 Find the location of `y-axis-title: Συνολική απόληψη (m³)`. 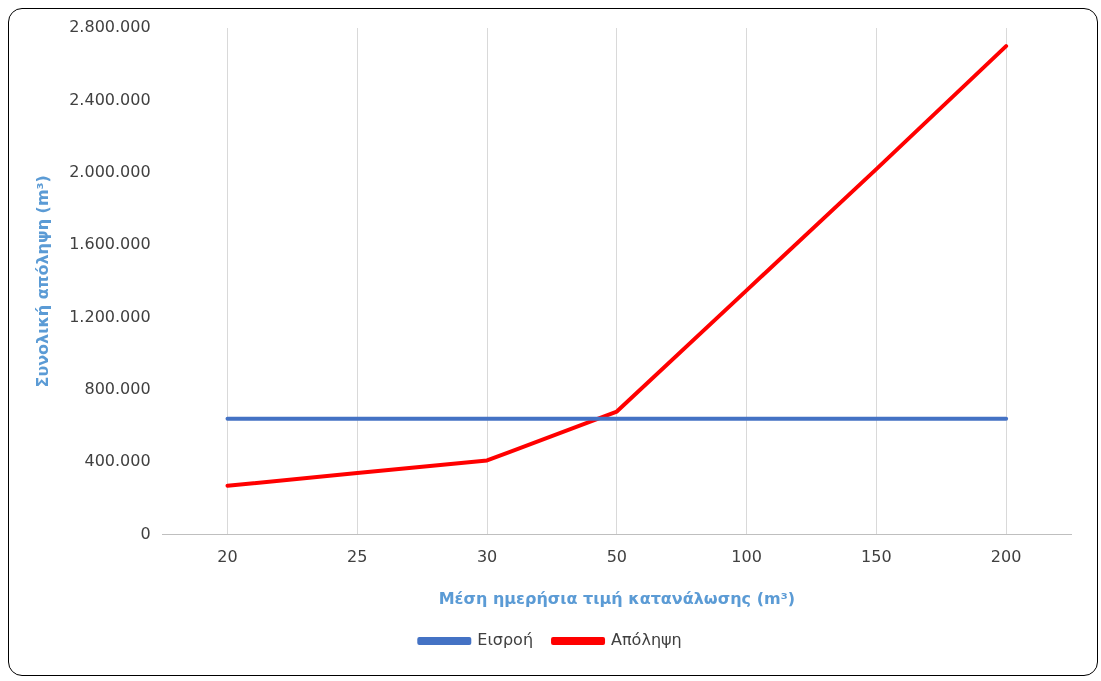

y-axis-title: Συνολική απόληψη (m³) is located at coordinates (42, 281).